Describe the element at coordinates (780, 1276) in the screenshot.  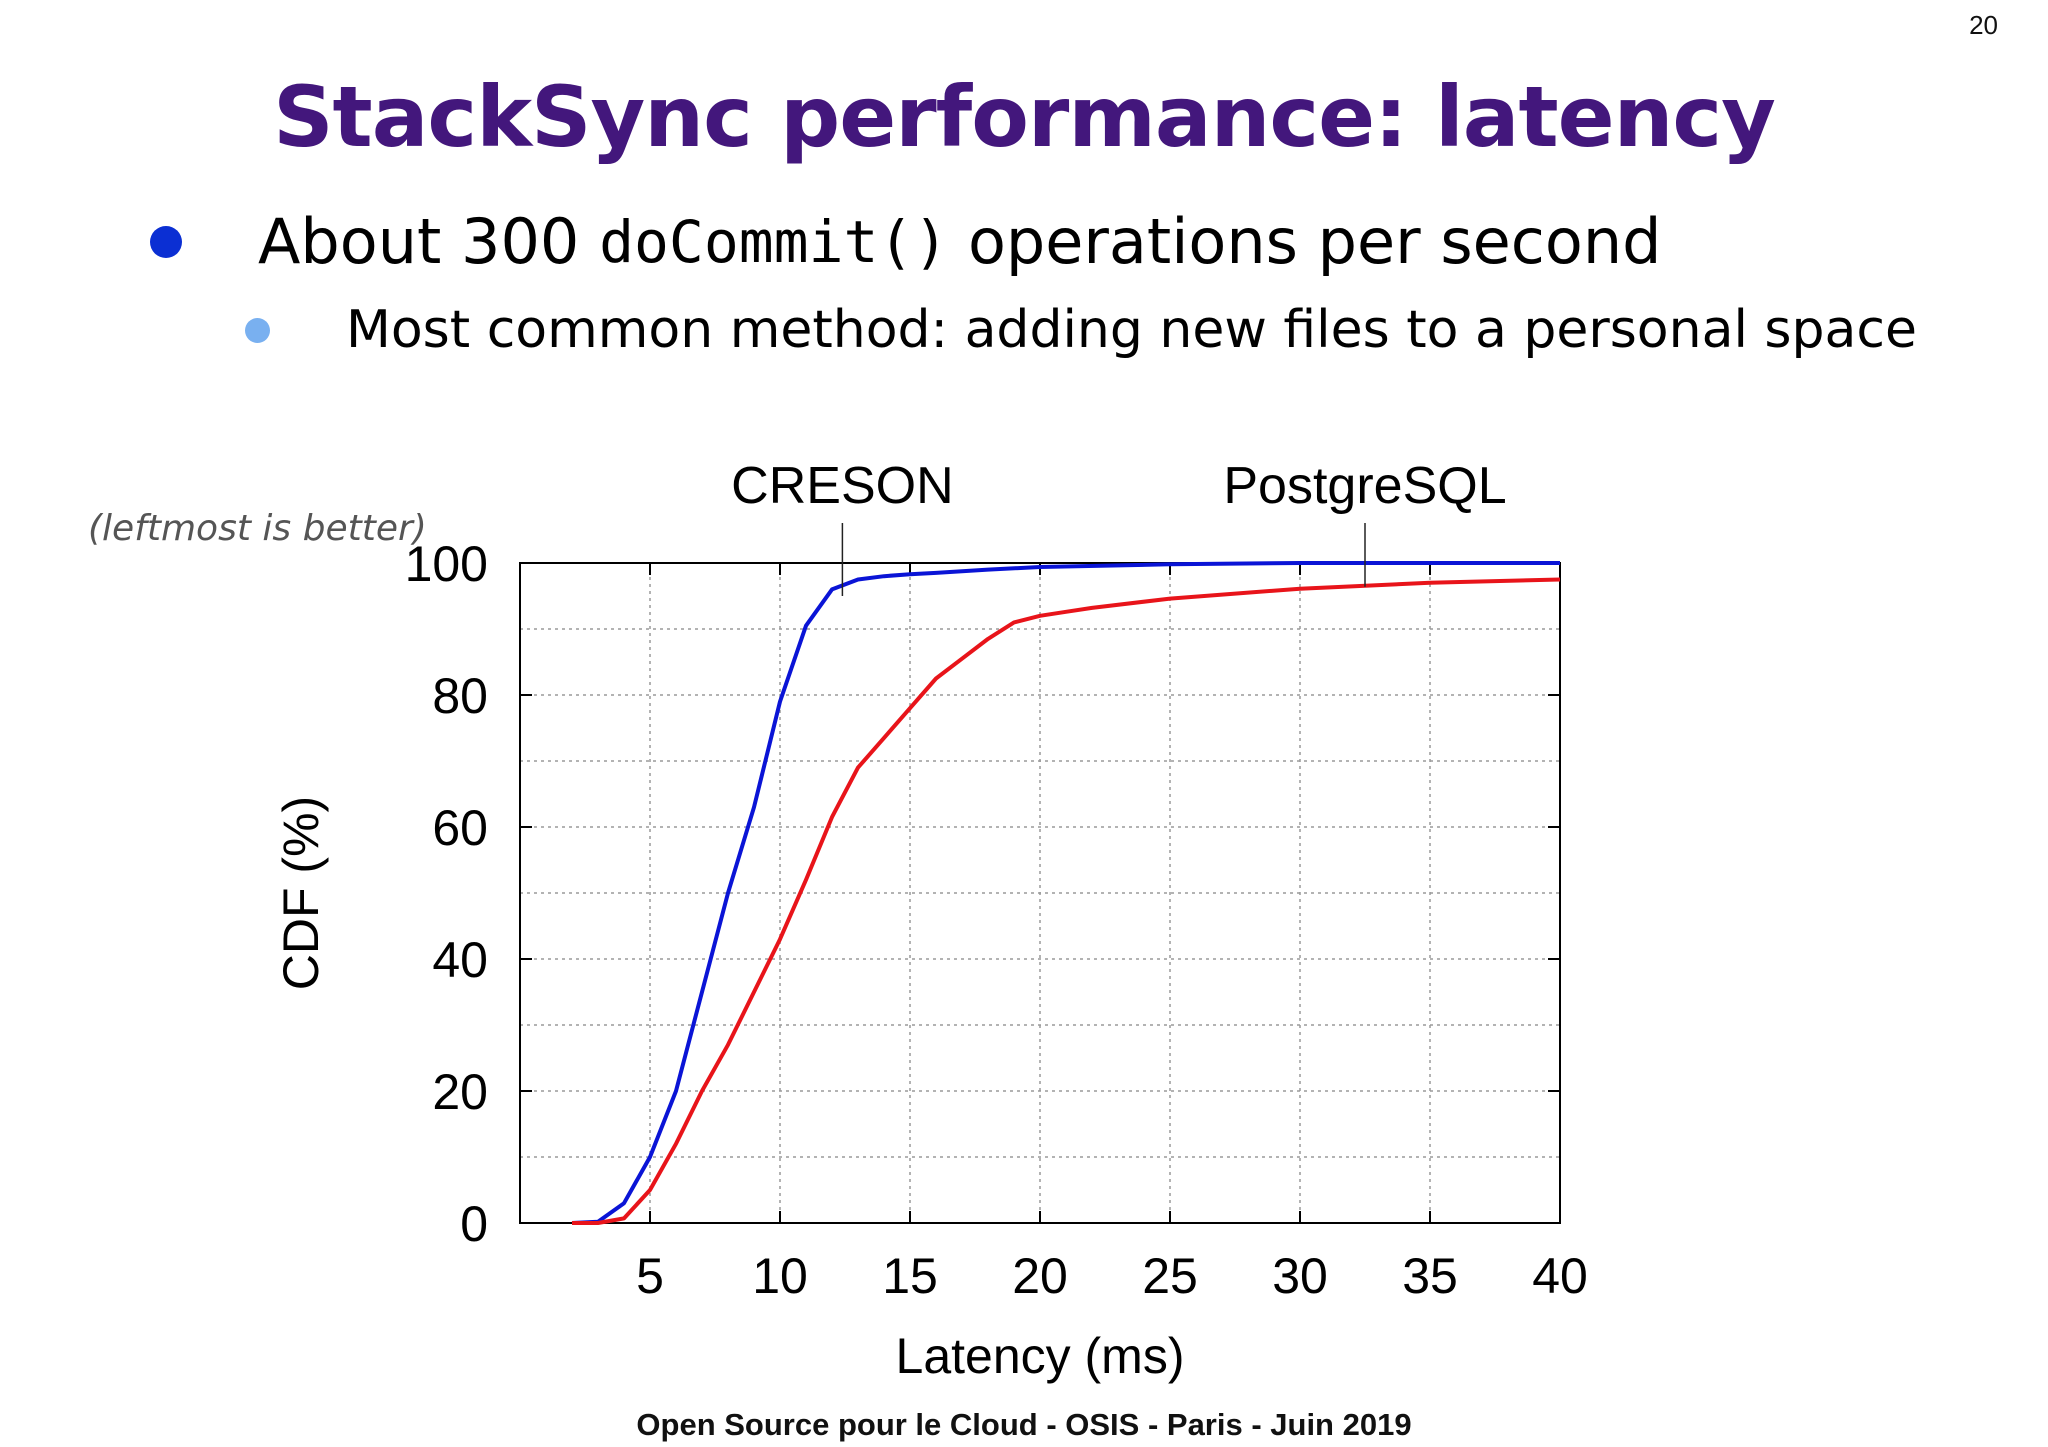
I see `x-tick-label: 10` at that location.